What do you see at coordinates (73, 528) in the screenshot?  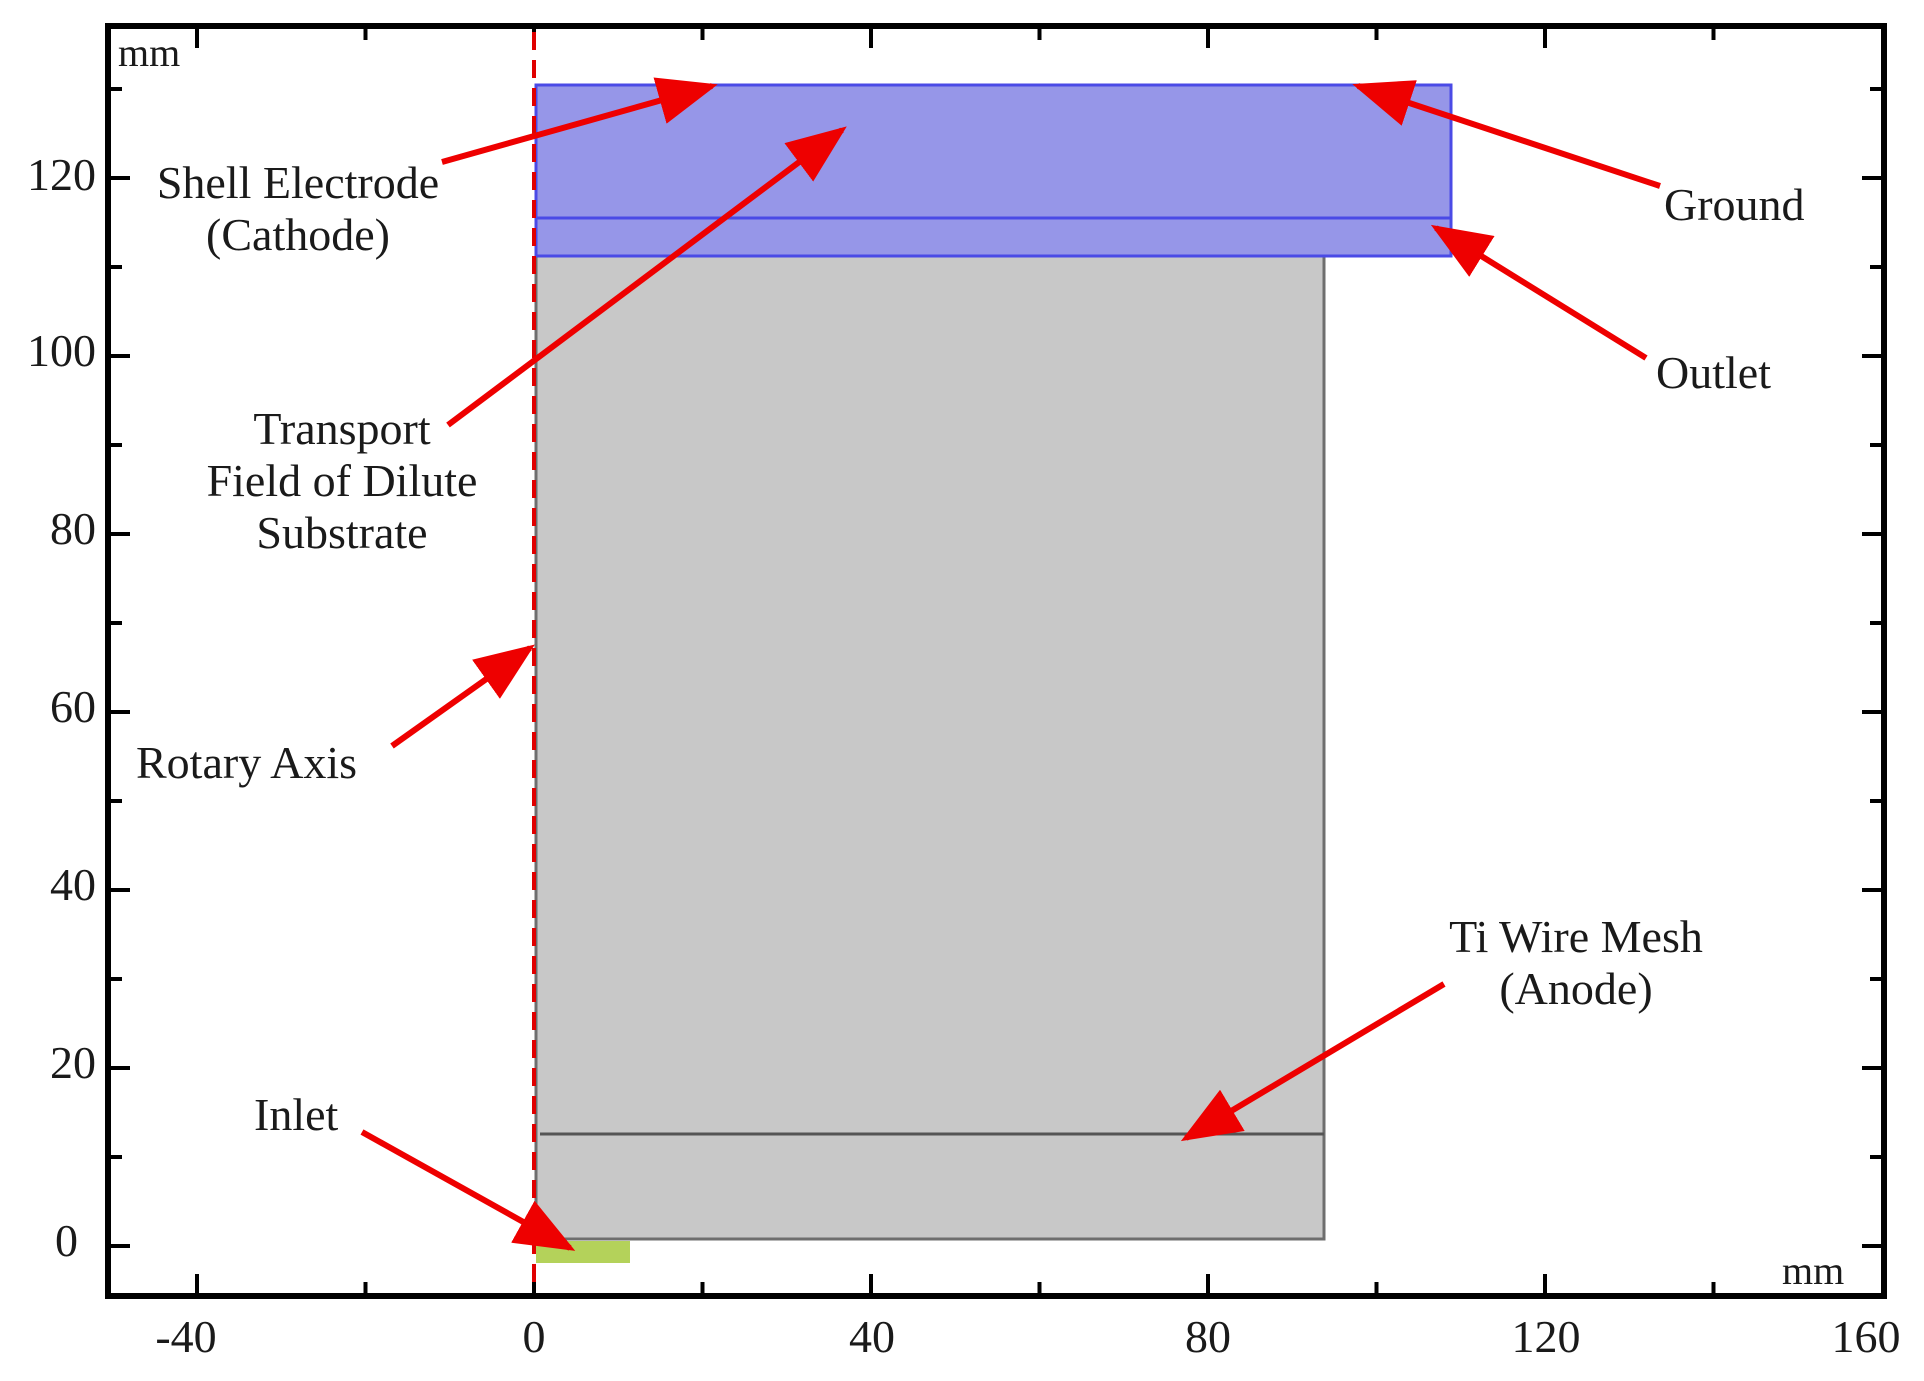 I see `y-tick-label: 80` at bounding box center [73, 528].